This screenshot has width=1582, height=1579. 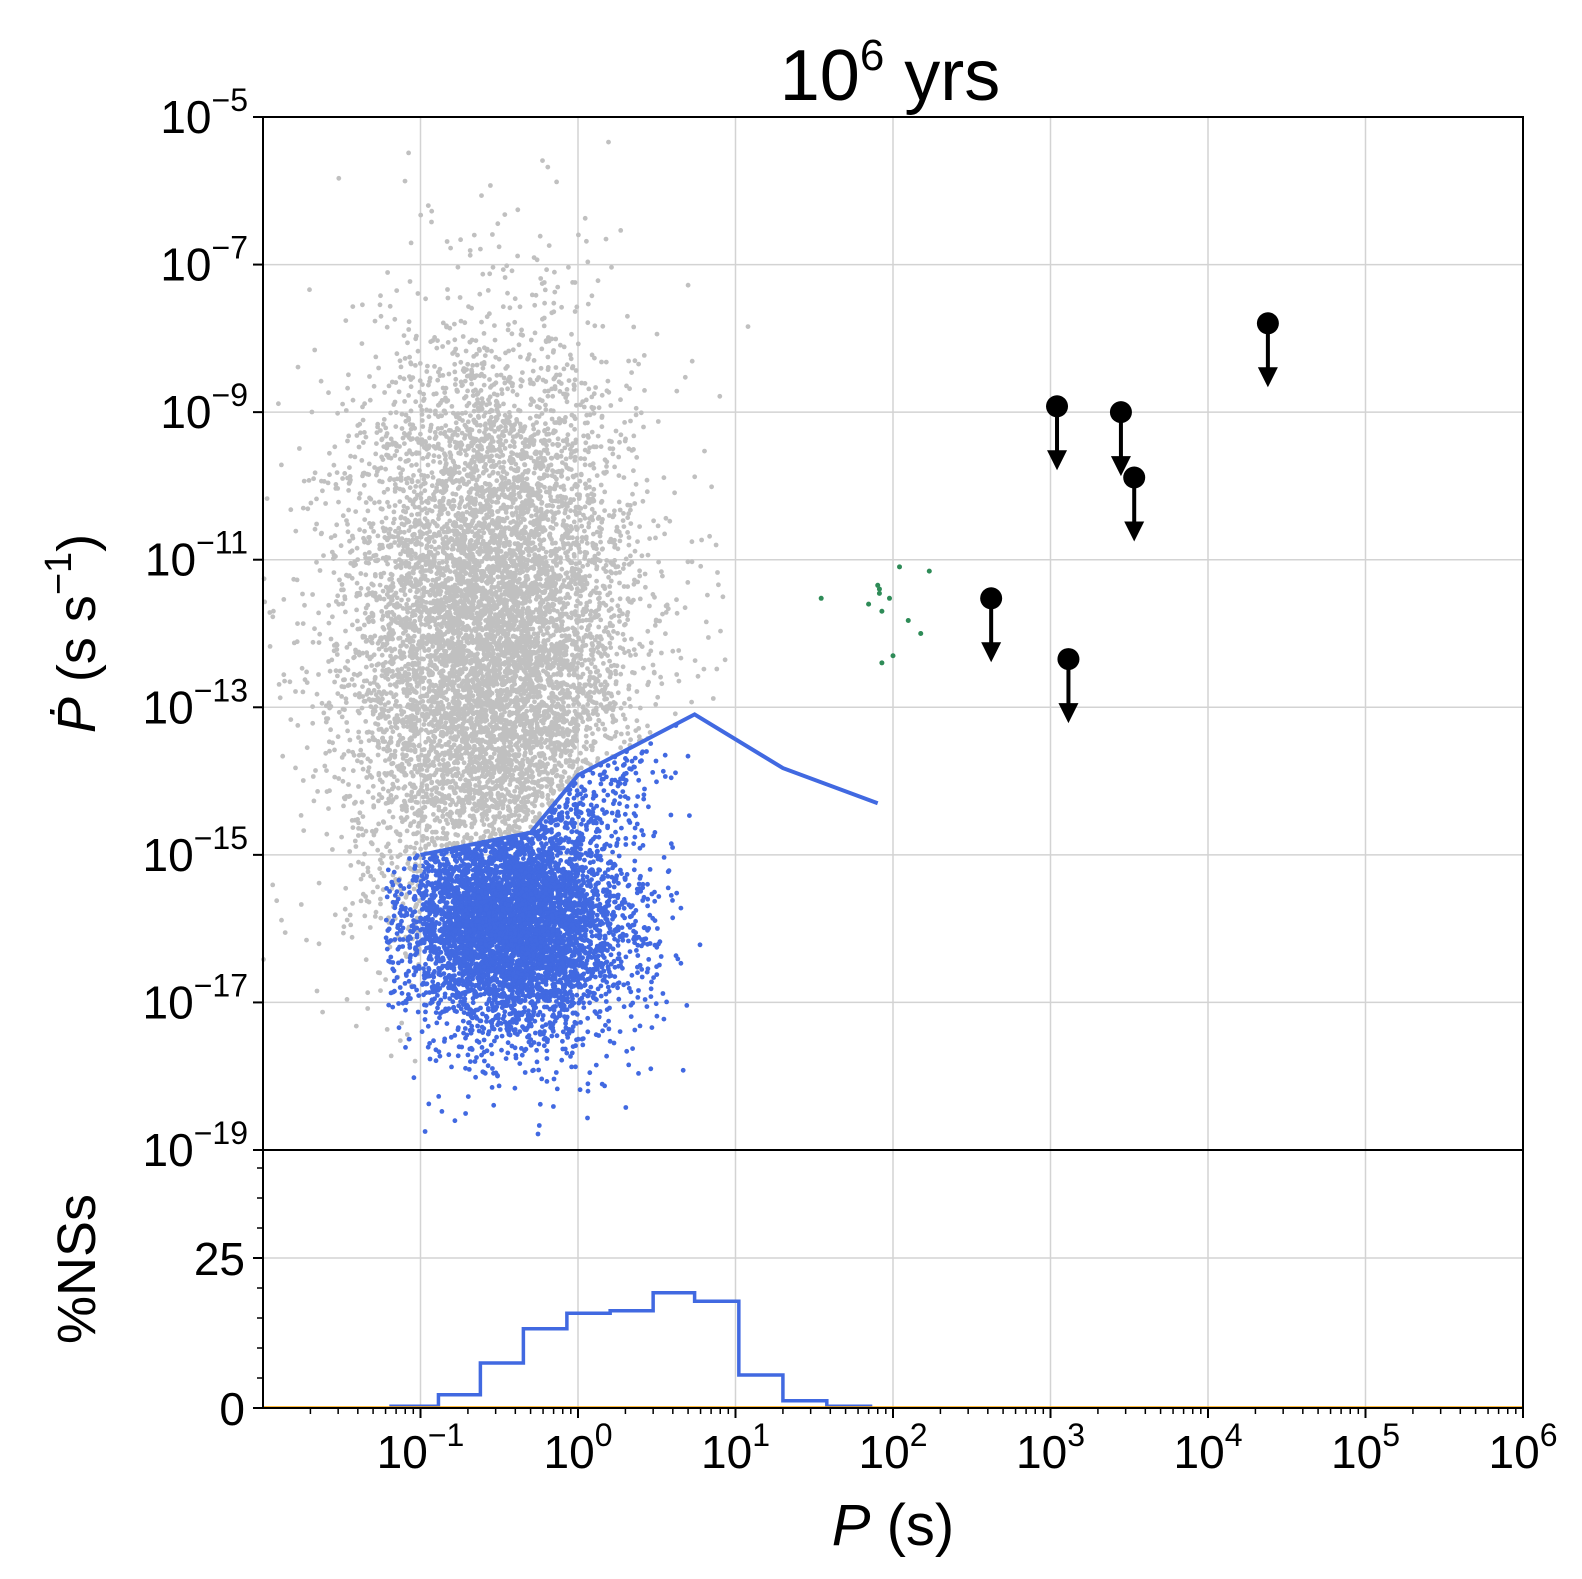 What do you see at coordinates (890, 73) in the screenshot?
I see `chart-title: 106 yrs` at bounding box center [890, 73].